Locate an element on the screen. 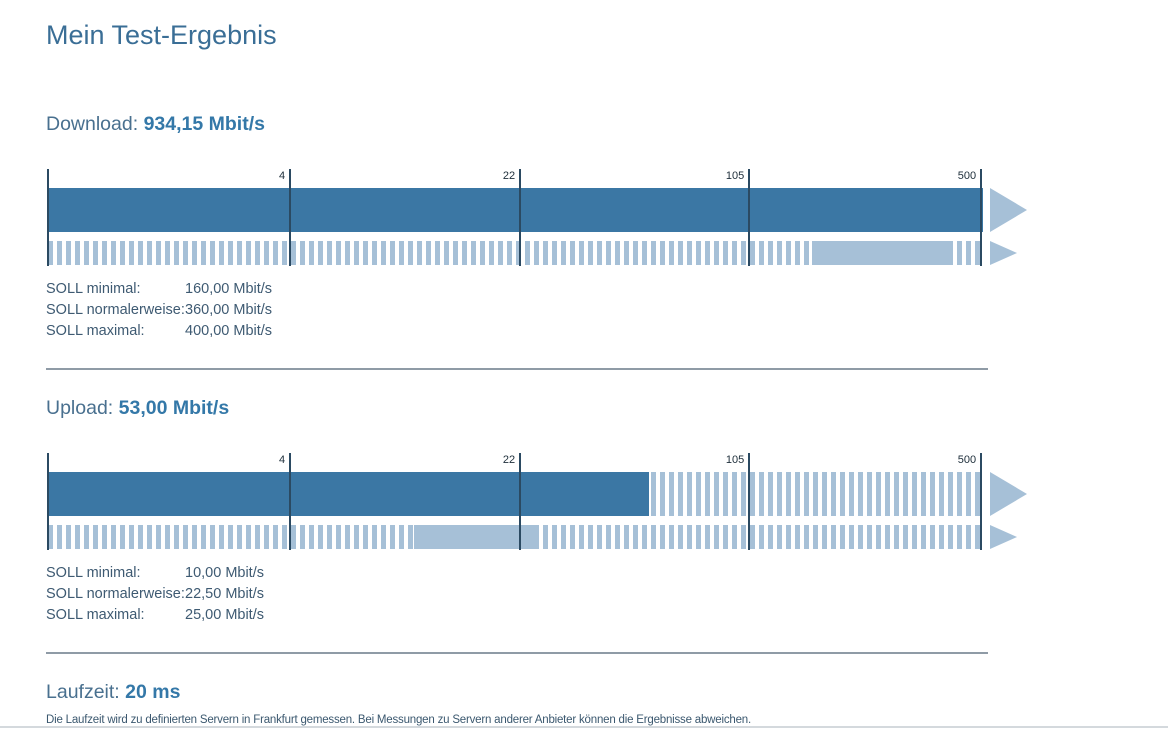 This screenshot has height=729, width=1168. upload-measured-fill is located at coordinates (349, 494).